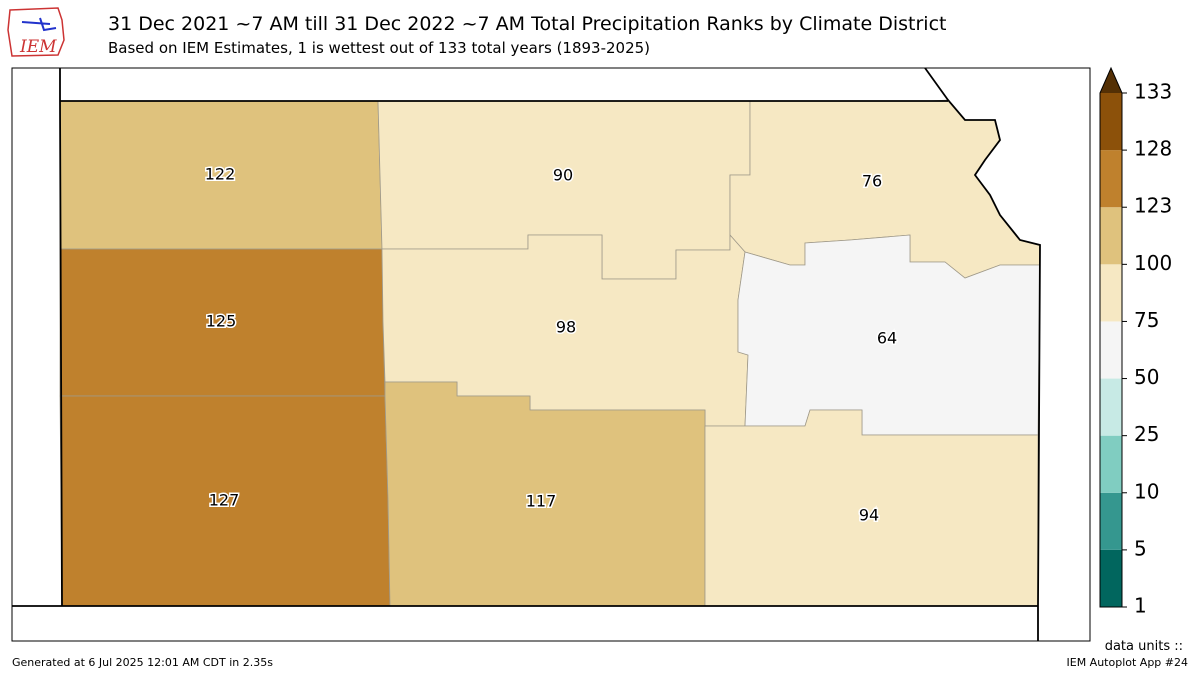 The width and height of the screenshot is (1200, 675). Describe the element at coordinates (1135, 342) in the screenshot. I see `colorbar: 1 5 10 25 50 75 100 123 128 133` at that location.